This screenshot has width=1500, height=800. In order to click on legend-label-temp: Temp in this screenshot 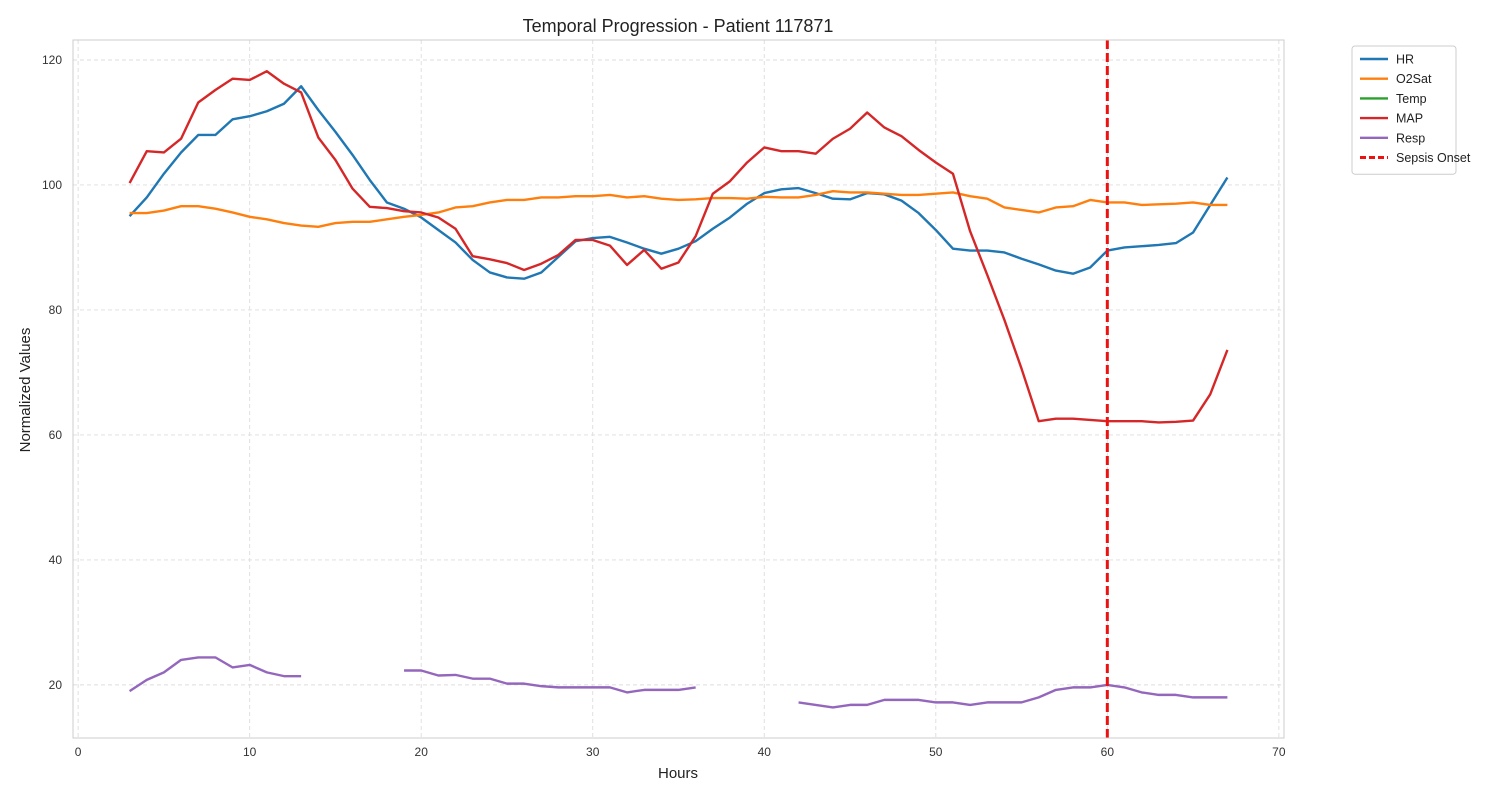, I will do `click(1411, 99)`.